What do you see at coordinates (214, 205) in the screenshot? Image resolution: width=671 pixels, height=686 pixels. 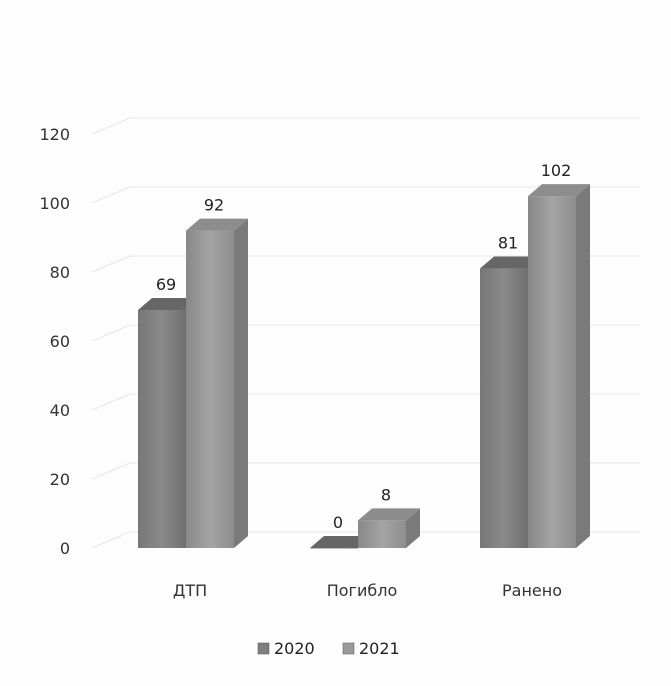 I see `data-label: 92` at bounding box center [214, 205].